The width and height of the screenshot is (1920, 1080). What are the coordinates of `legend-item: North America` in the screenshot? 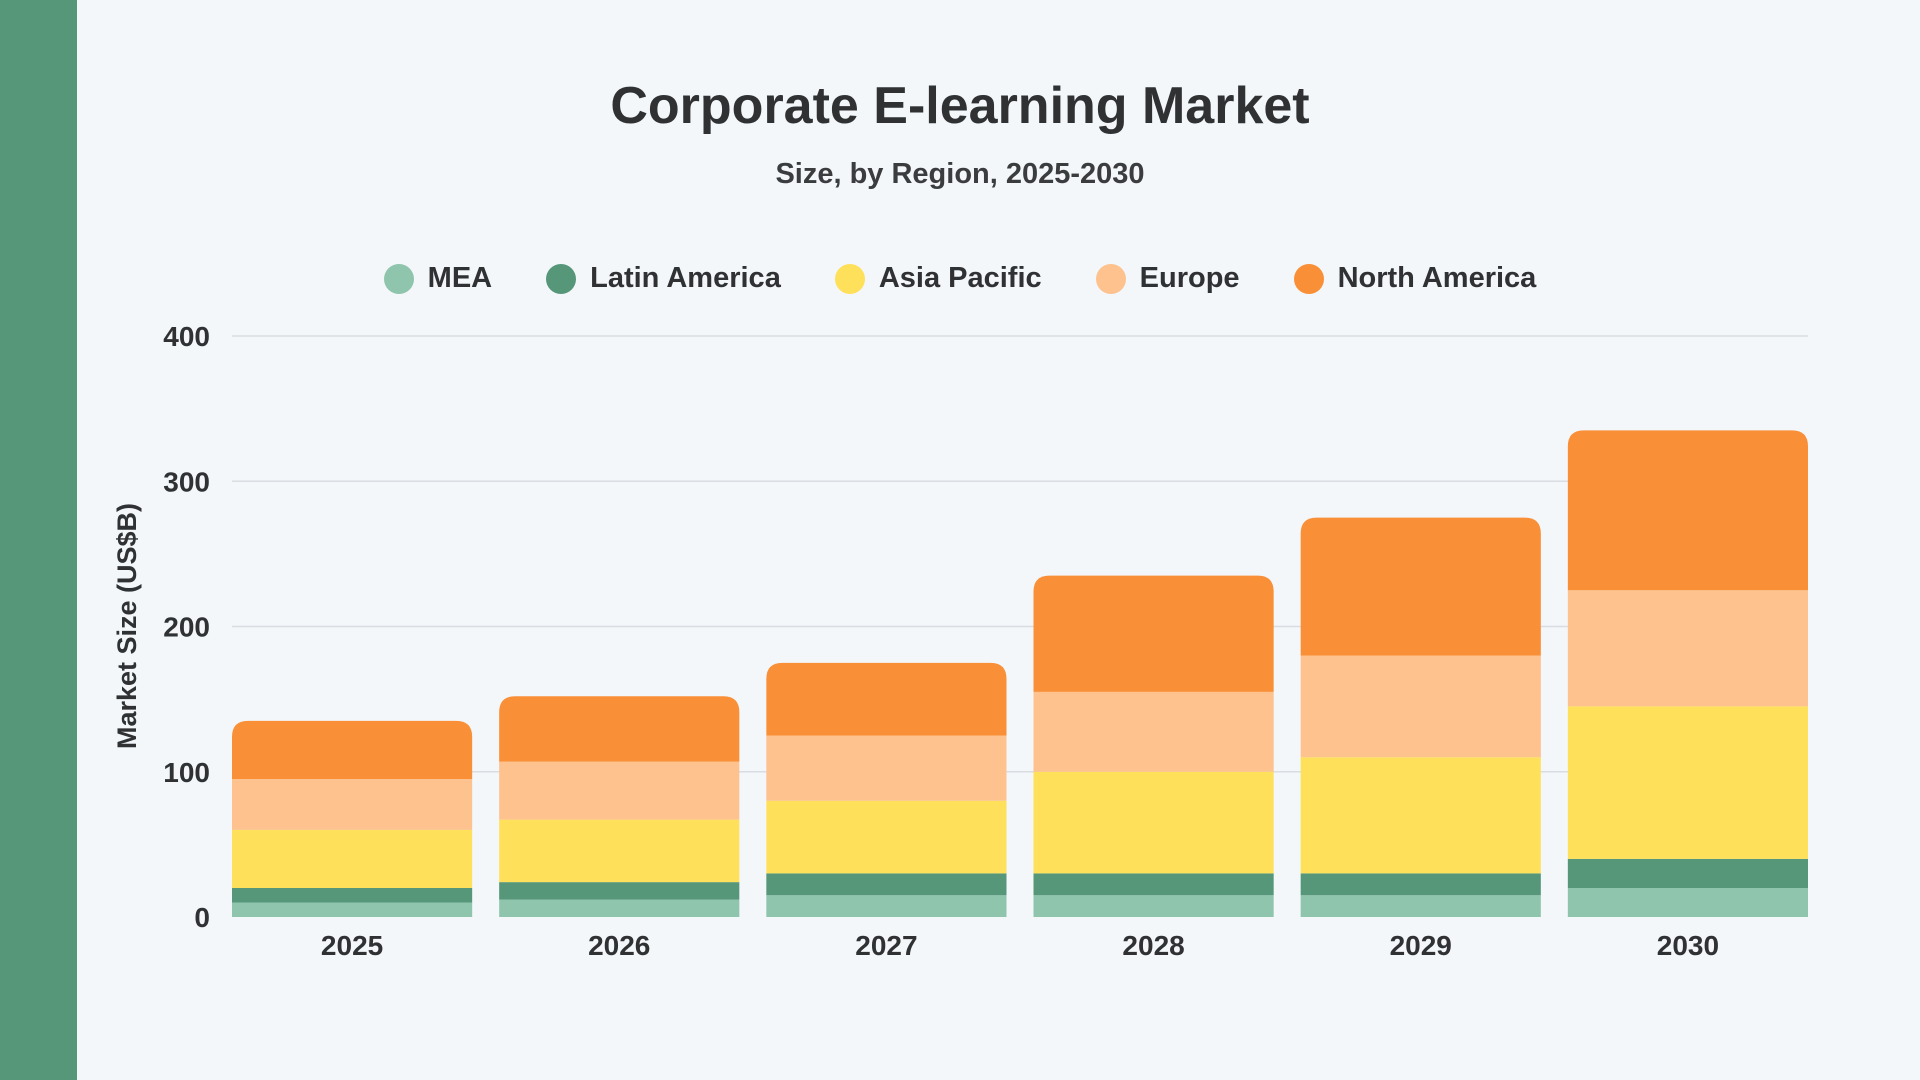 It's located at (1415, 278).